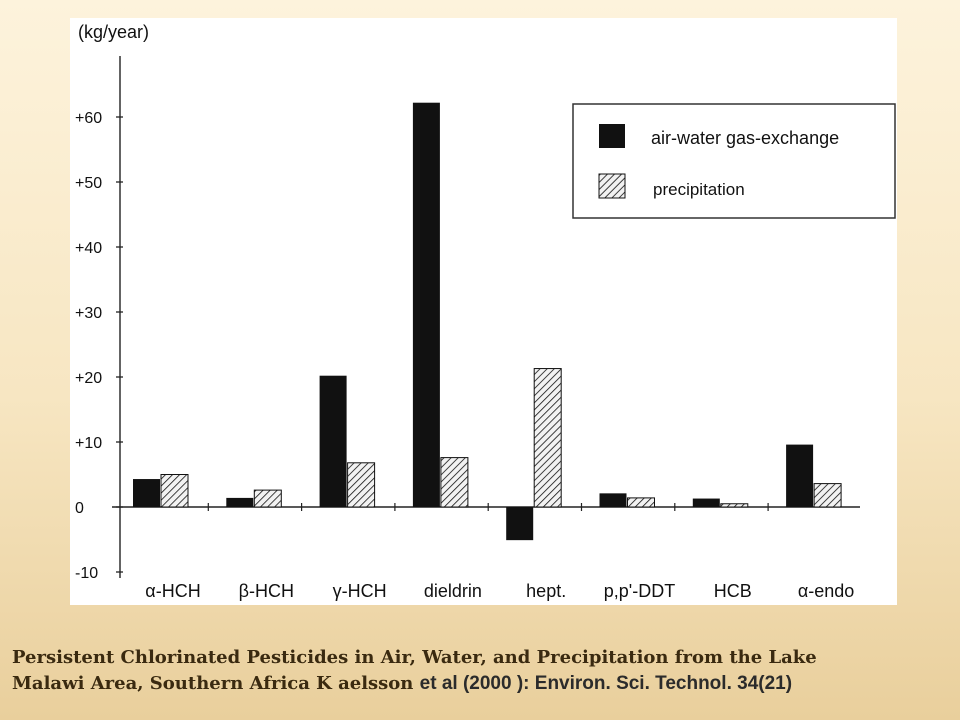 This screenshot has height=720, width=960. What do you see at coordinates (612, 136) in the screenshot?
I see `legend-swatch-gas-exchange` at bounding box center [612, 136].